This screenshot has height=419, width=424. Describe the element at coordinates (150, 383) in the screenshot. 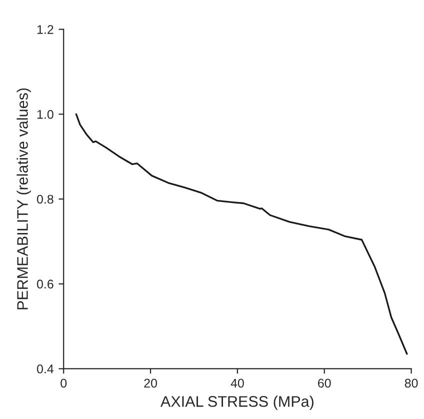

I see `x-tick-label: 20` at that location.